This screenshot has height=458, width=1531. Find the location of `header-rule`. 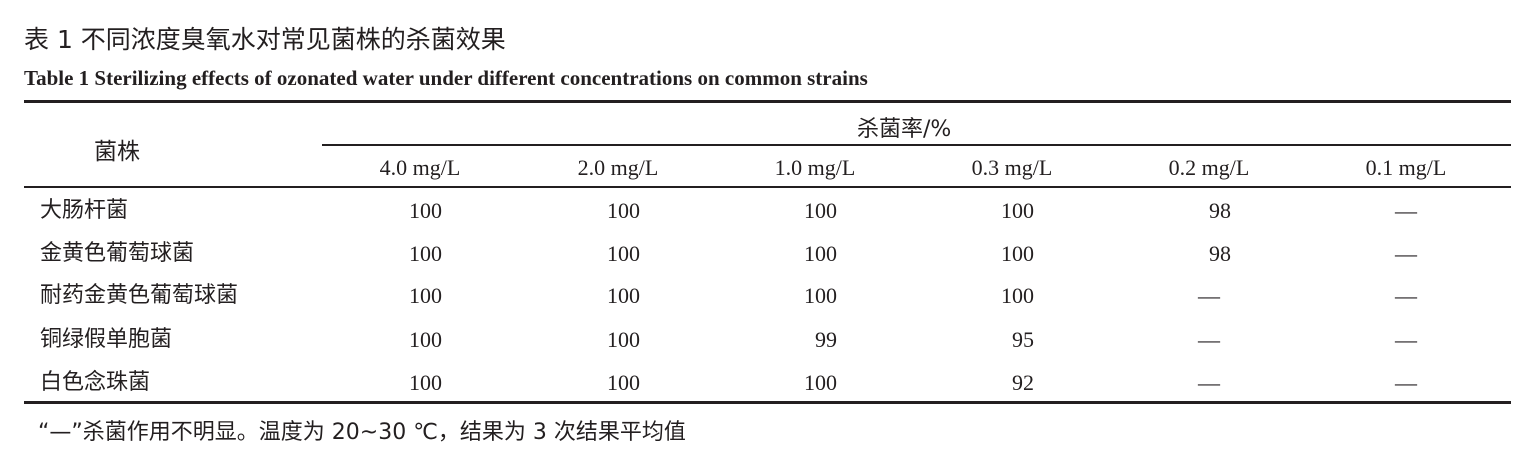

header-rule is located at coordinates (767, 187).